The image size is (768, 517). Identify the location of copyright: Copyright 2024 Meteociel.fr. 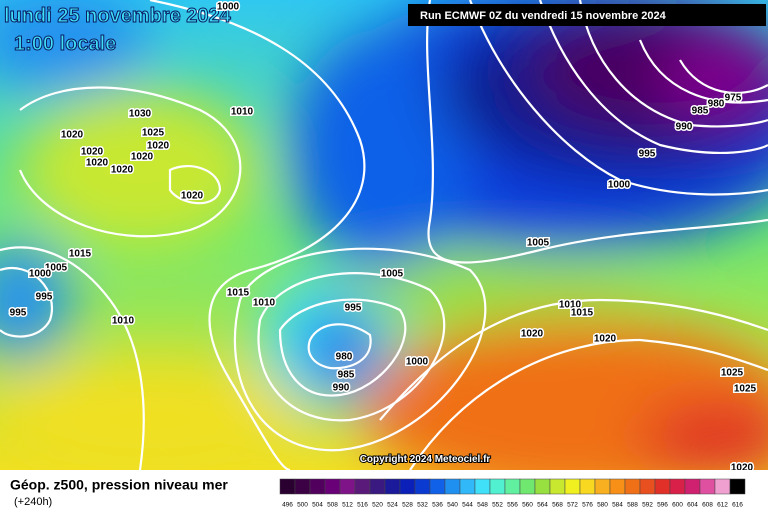
(425, 459).